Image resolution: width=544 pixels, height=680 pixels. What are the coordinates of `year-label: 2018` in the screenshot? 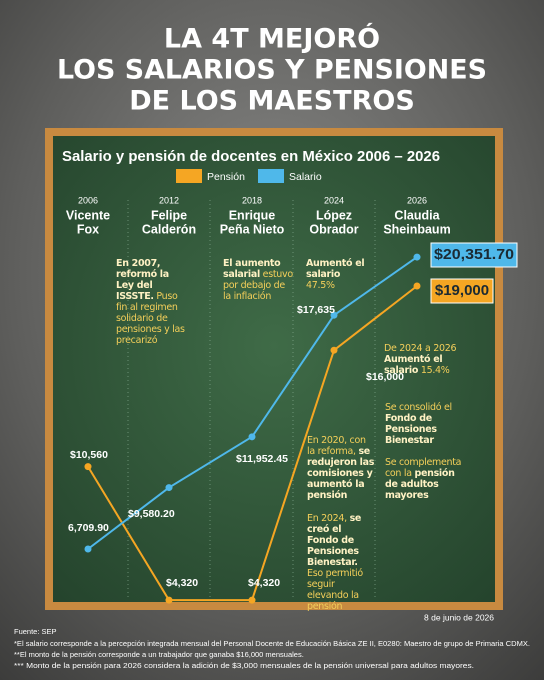 It's located at (252, 200).